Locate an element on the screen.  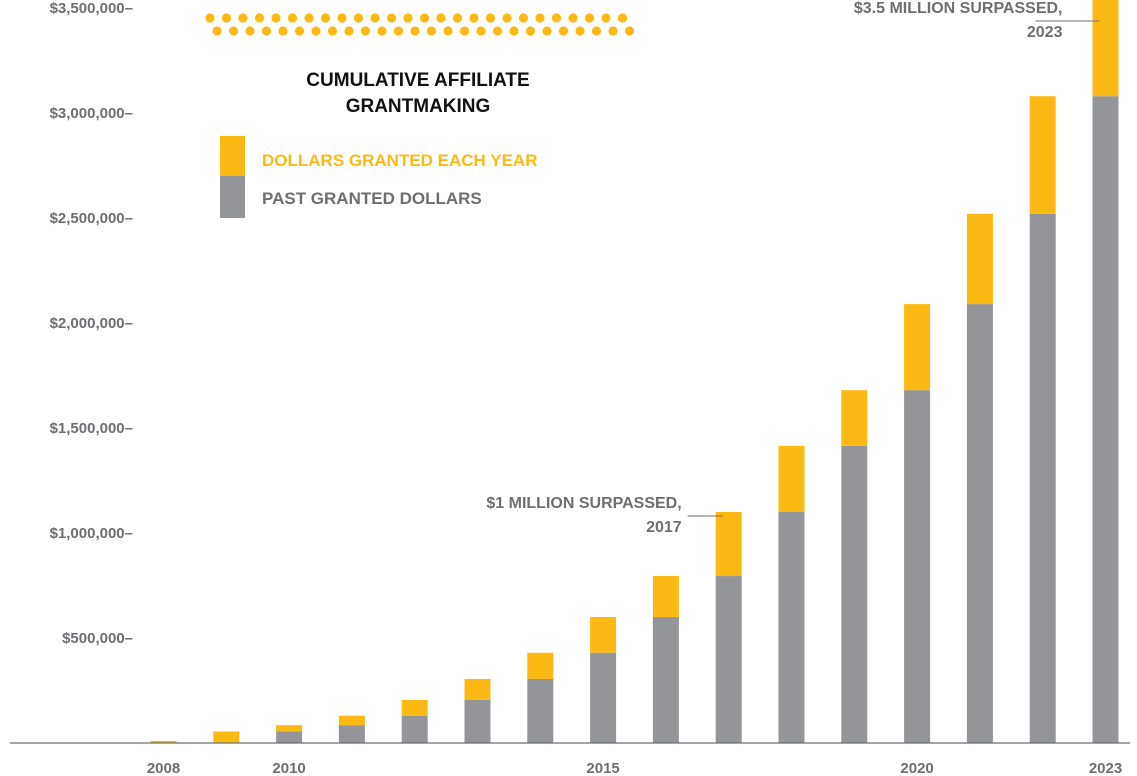
bar-past-2010 is located at coordinates (289, 737).